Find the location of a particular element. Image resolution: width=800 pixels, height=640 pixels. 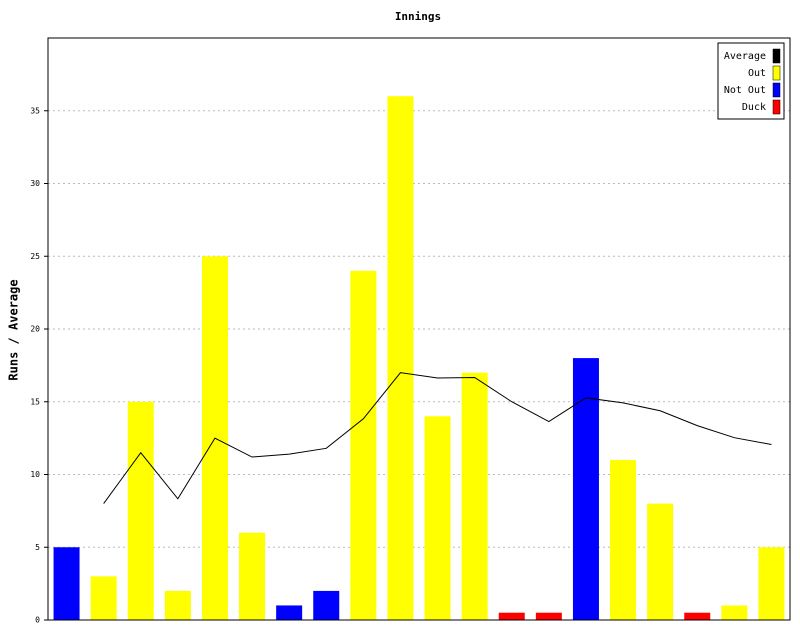

y-tick-label: 15 is located at coordinates (35, 401).